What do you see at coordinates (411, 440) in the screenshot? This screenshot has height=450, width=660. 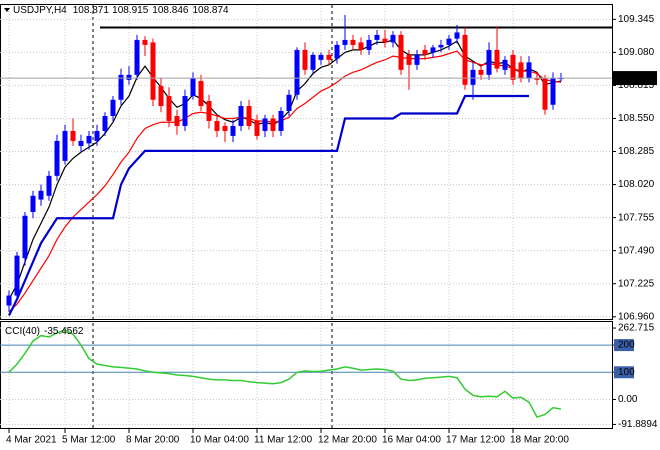 I see `x-tick-label: 16 Mar 04:00` at bounding box center [411, 440].